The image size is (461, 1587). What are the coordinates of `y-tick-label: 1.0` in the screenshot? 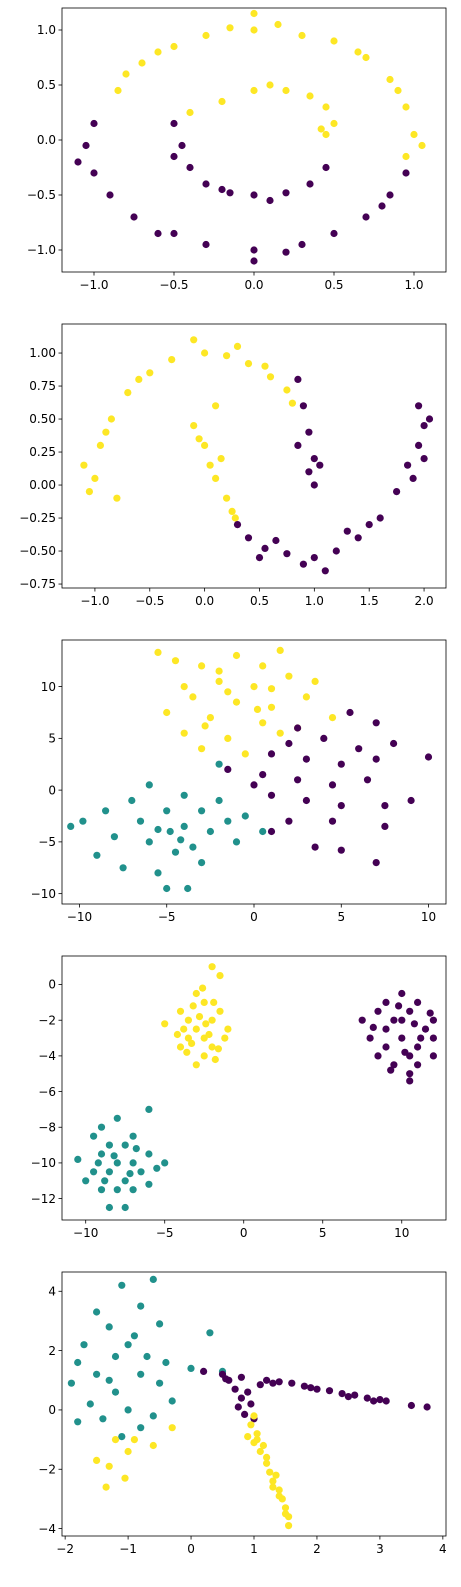 It's located at (46, 30).